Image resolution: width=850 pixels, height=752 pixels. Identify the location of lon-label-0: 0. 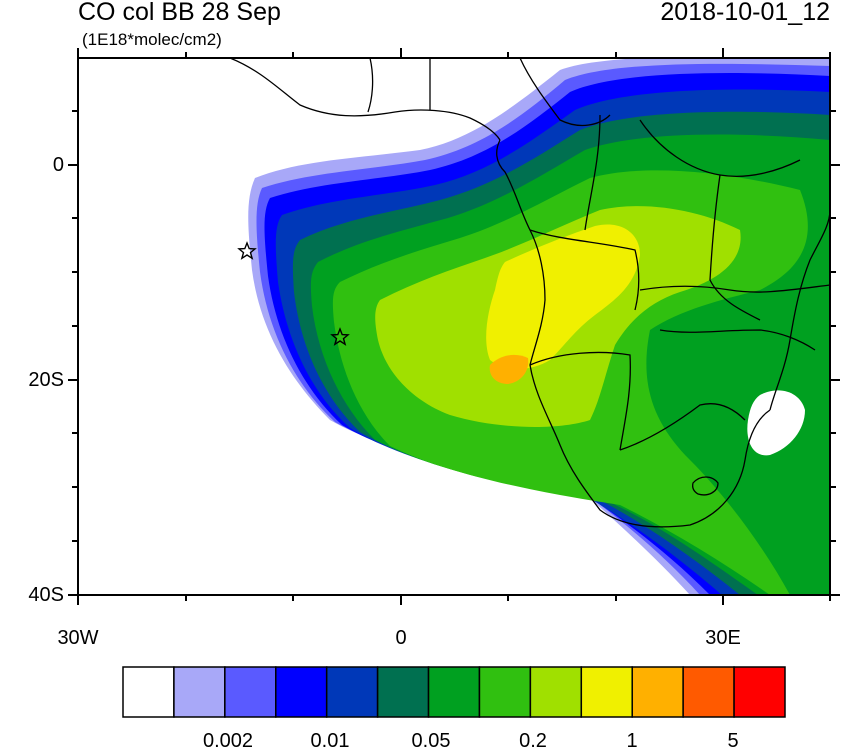
(401, 638).